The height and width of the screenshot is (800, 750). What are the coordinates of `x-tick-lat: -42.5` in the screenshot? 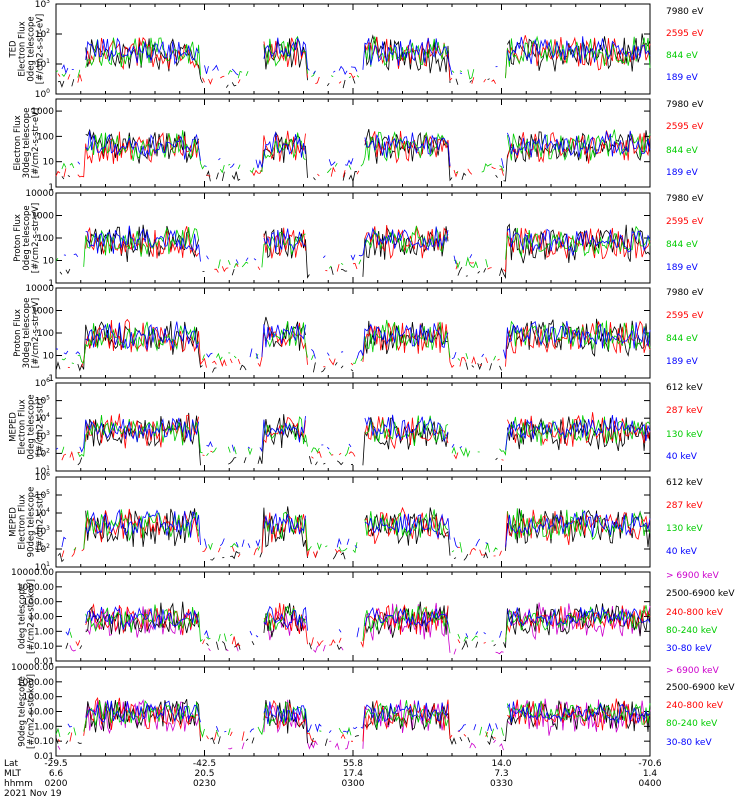 It's located at (204, 764).